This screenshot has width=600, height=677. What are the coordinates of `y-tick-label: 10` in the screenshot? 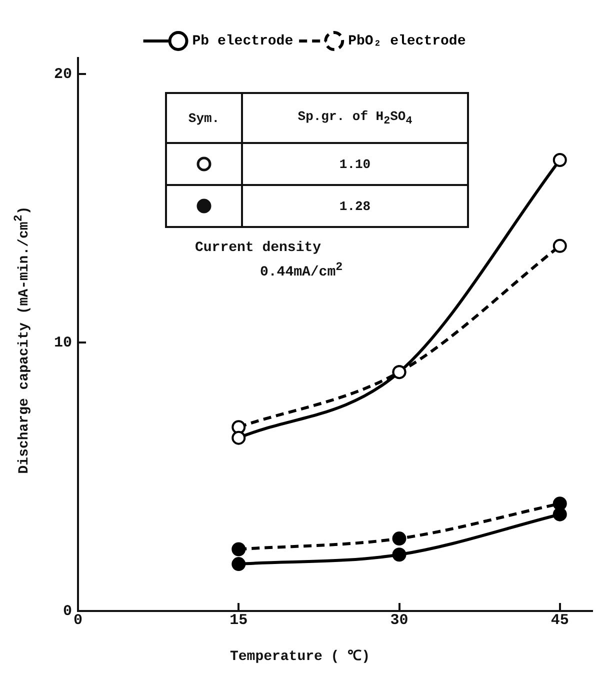 It's located at (63, 343).